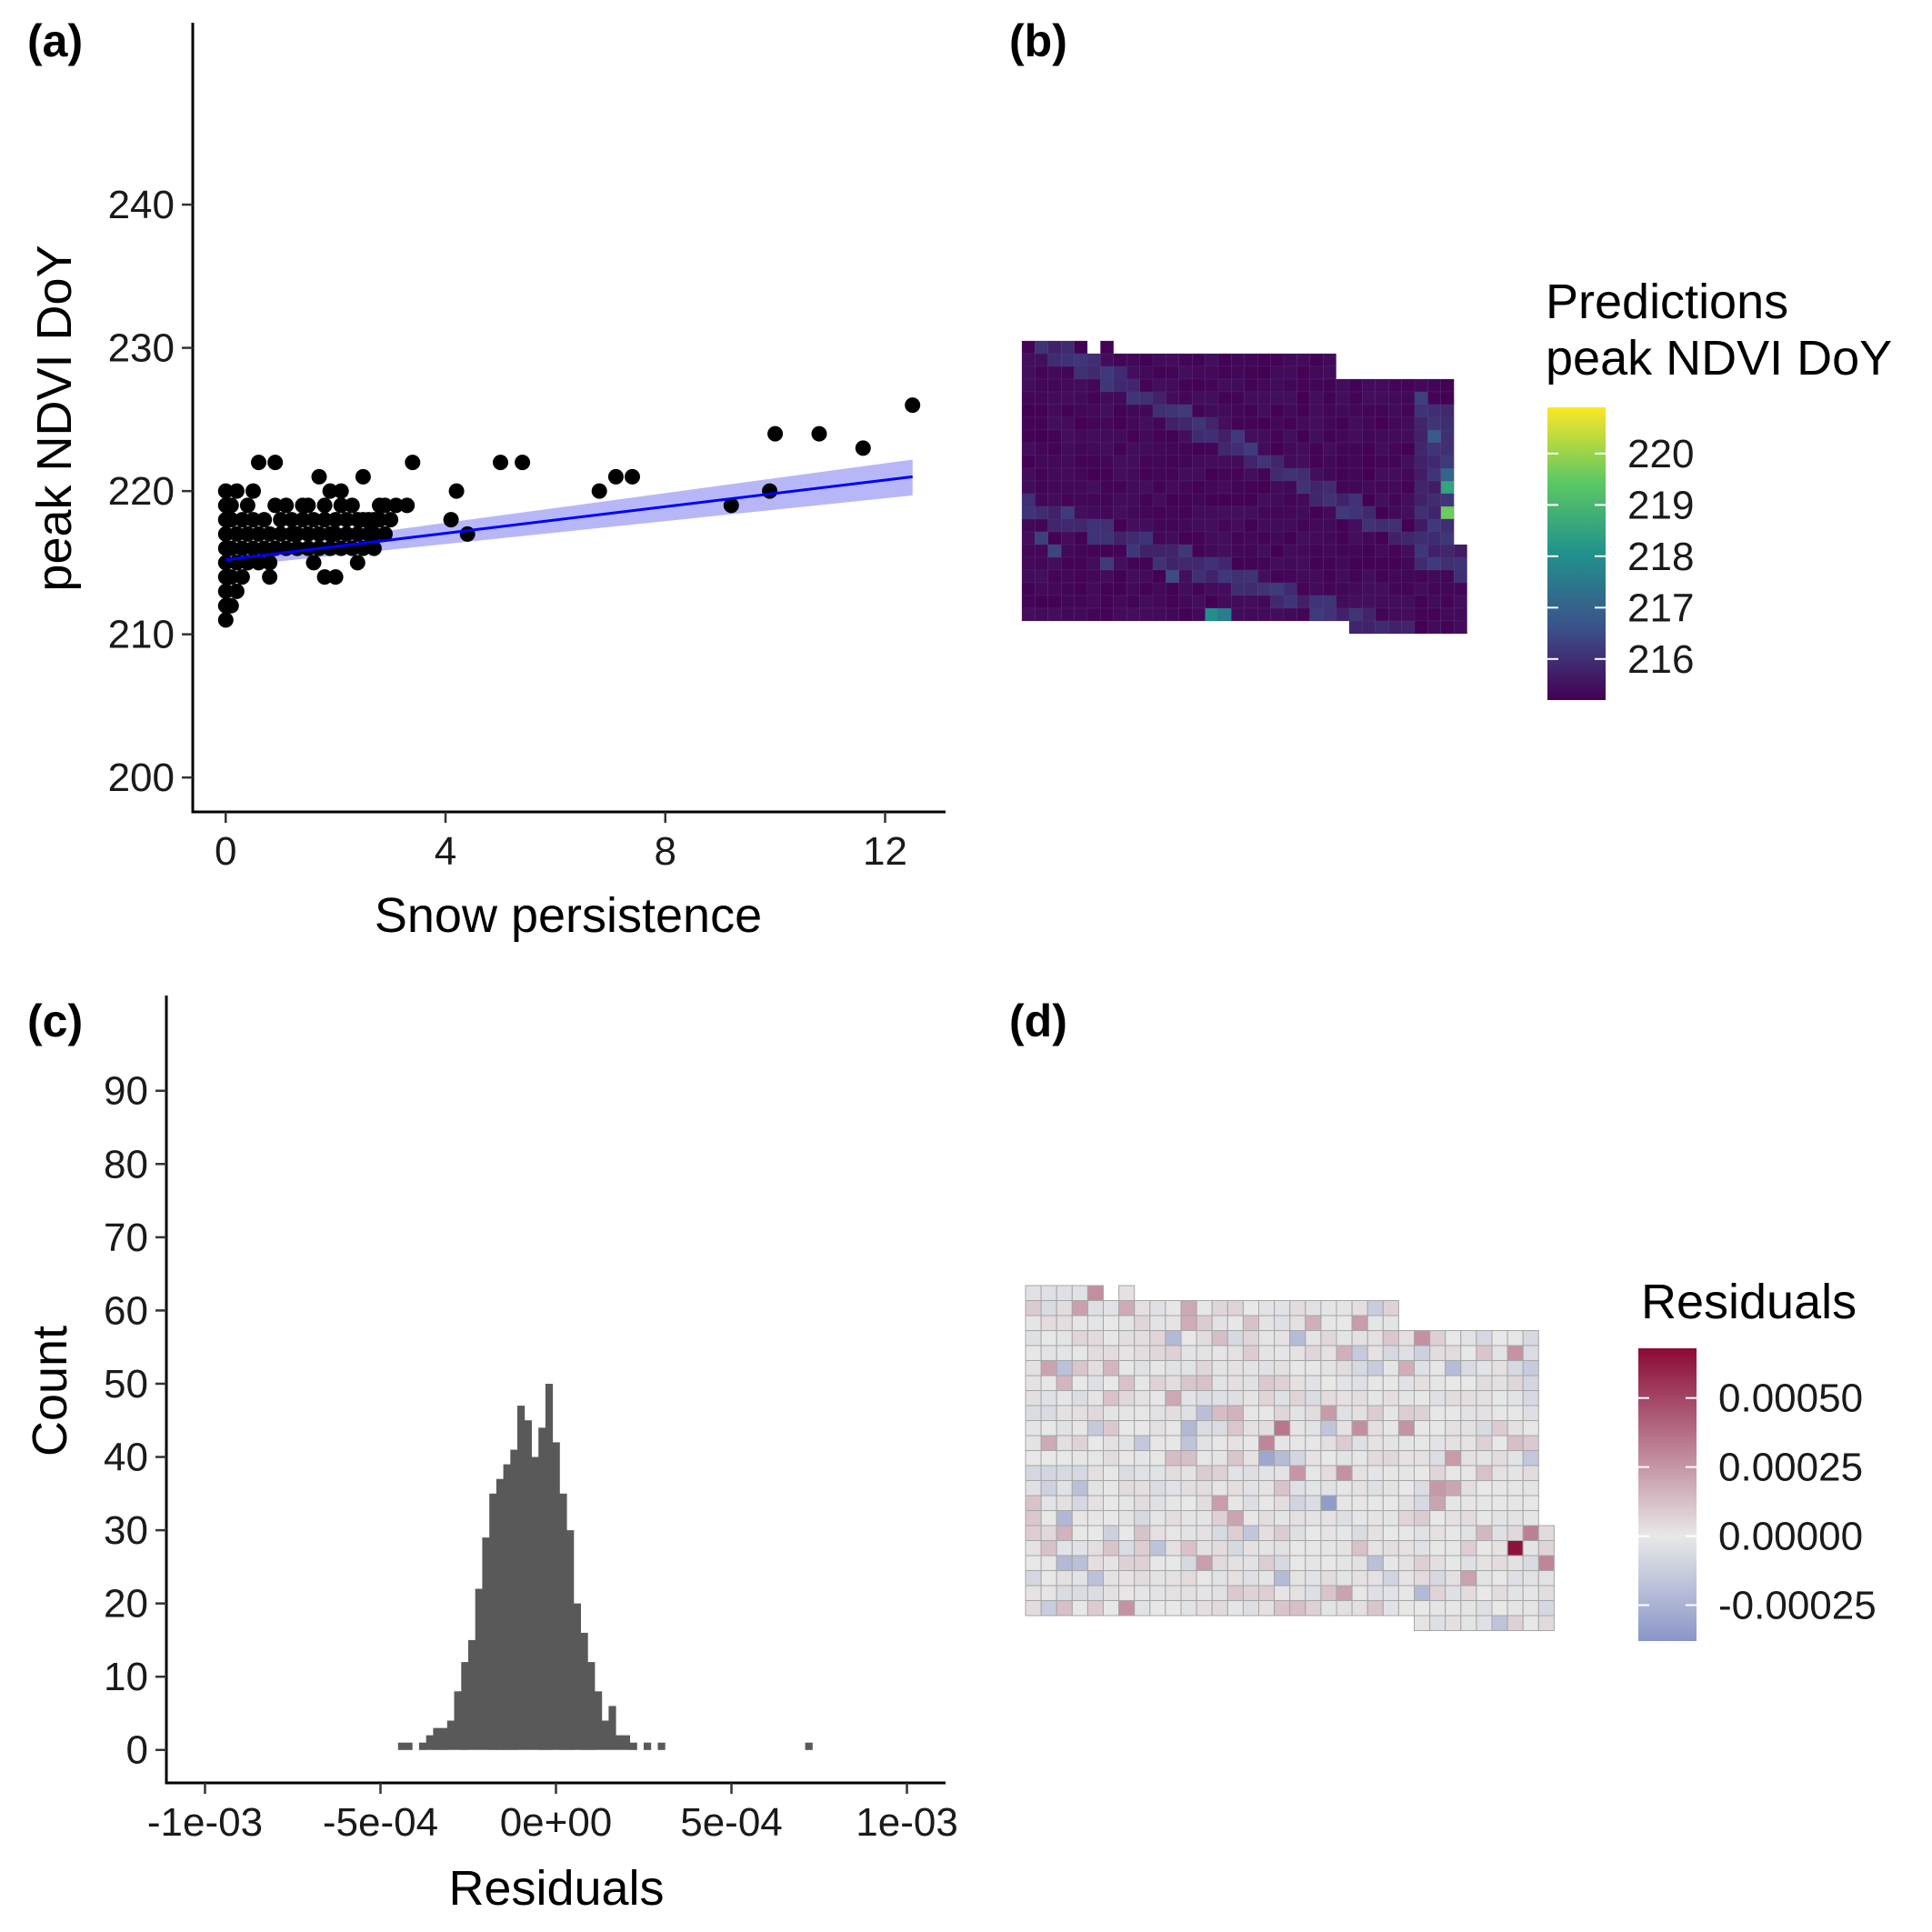 The height and width of the screenshot is (1932, 1932). What do you see at coordinates (141, 491) in the screenshot?
I see `y-tick-label: 220` at bounding box center [141, 491].